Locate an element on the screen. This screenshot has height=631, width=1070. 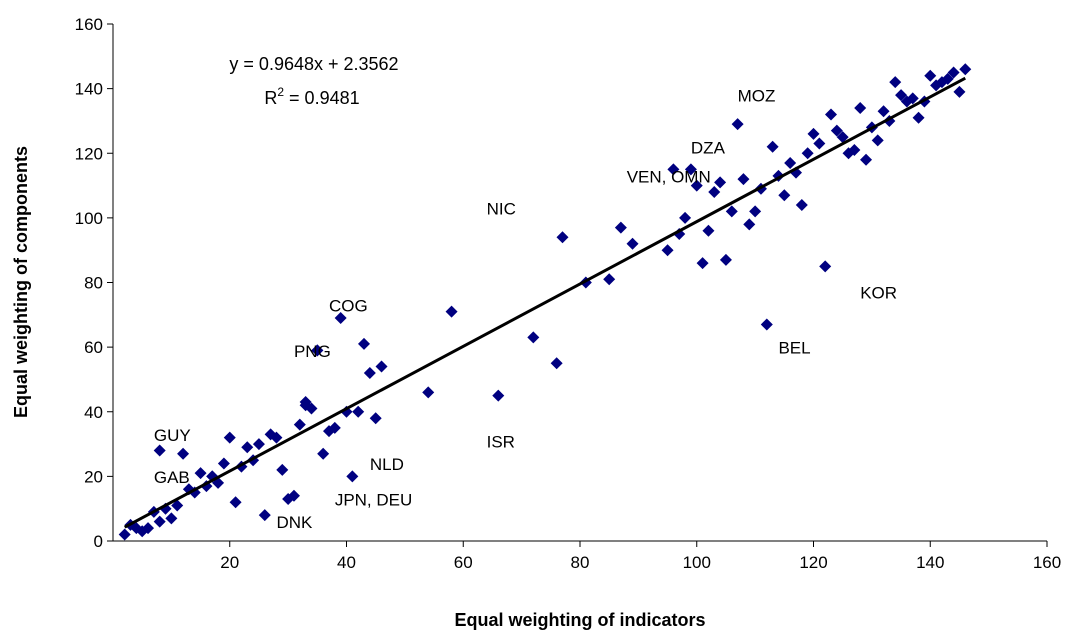
x-axis-title: Equal weighting of indicators is located at coordinates (579, 620).